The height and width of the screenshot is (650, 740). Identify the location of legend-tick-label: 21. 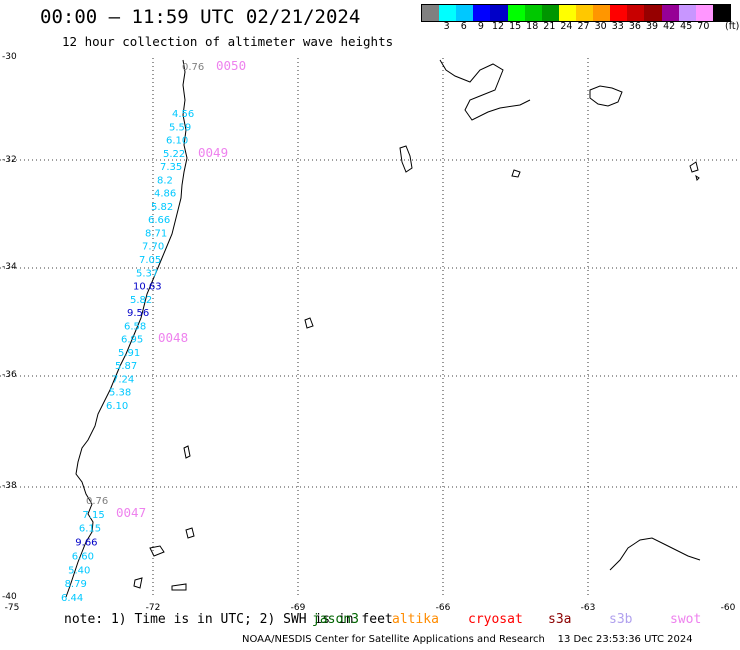
(549, 26).